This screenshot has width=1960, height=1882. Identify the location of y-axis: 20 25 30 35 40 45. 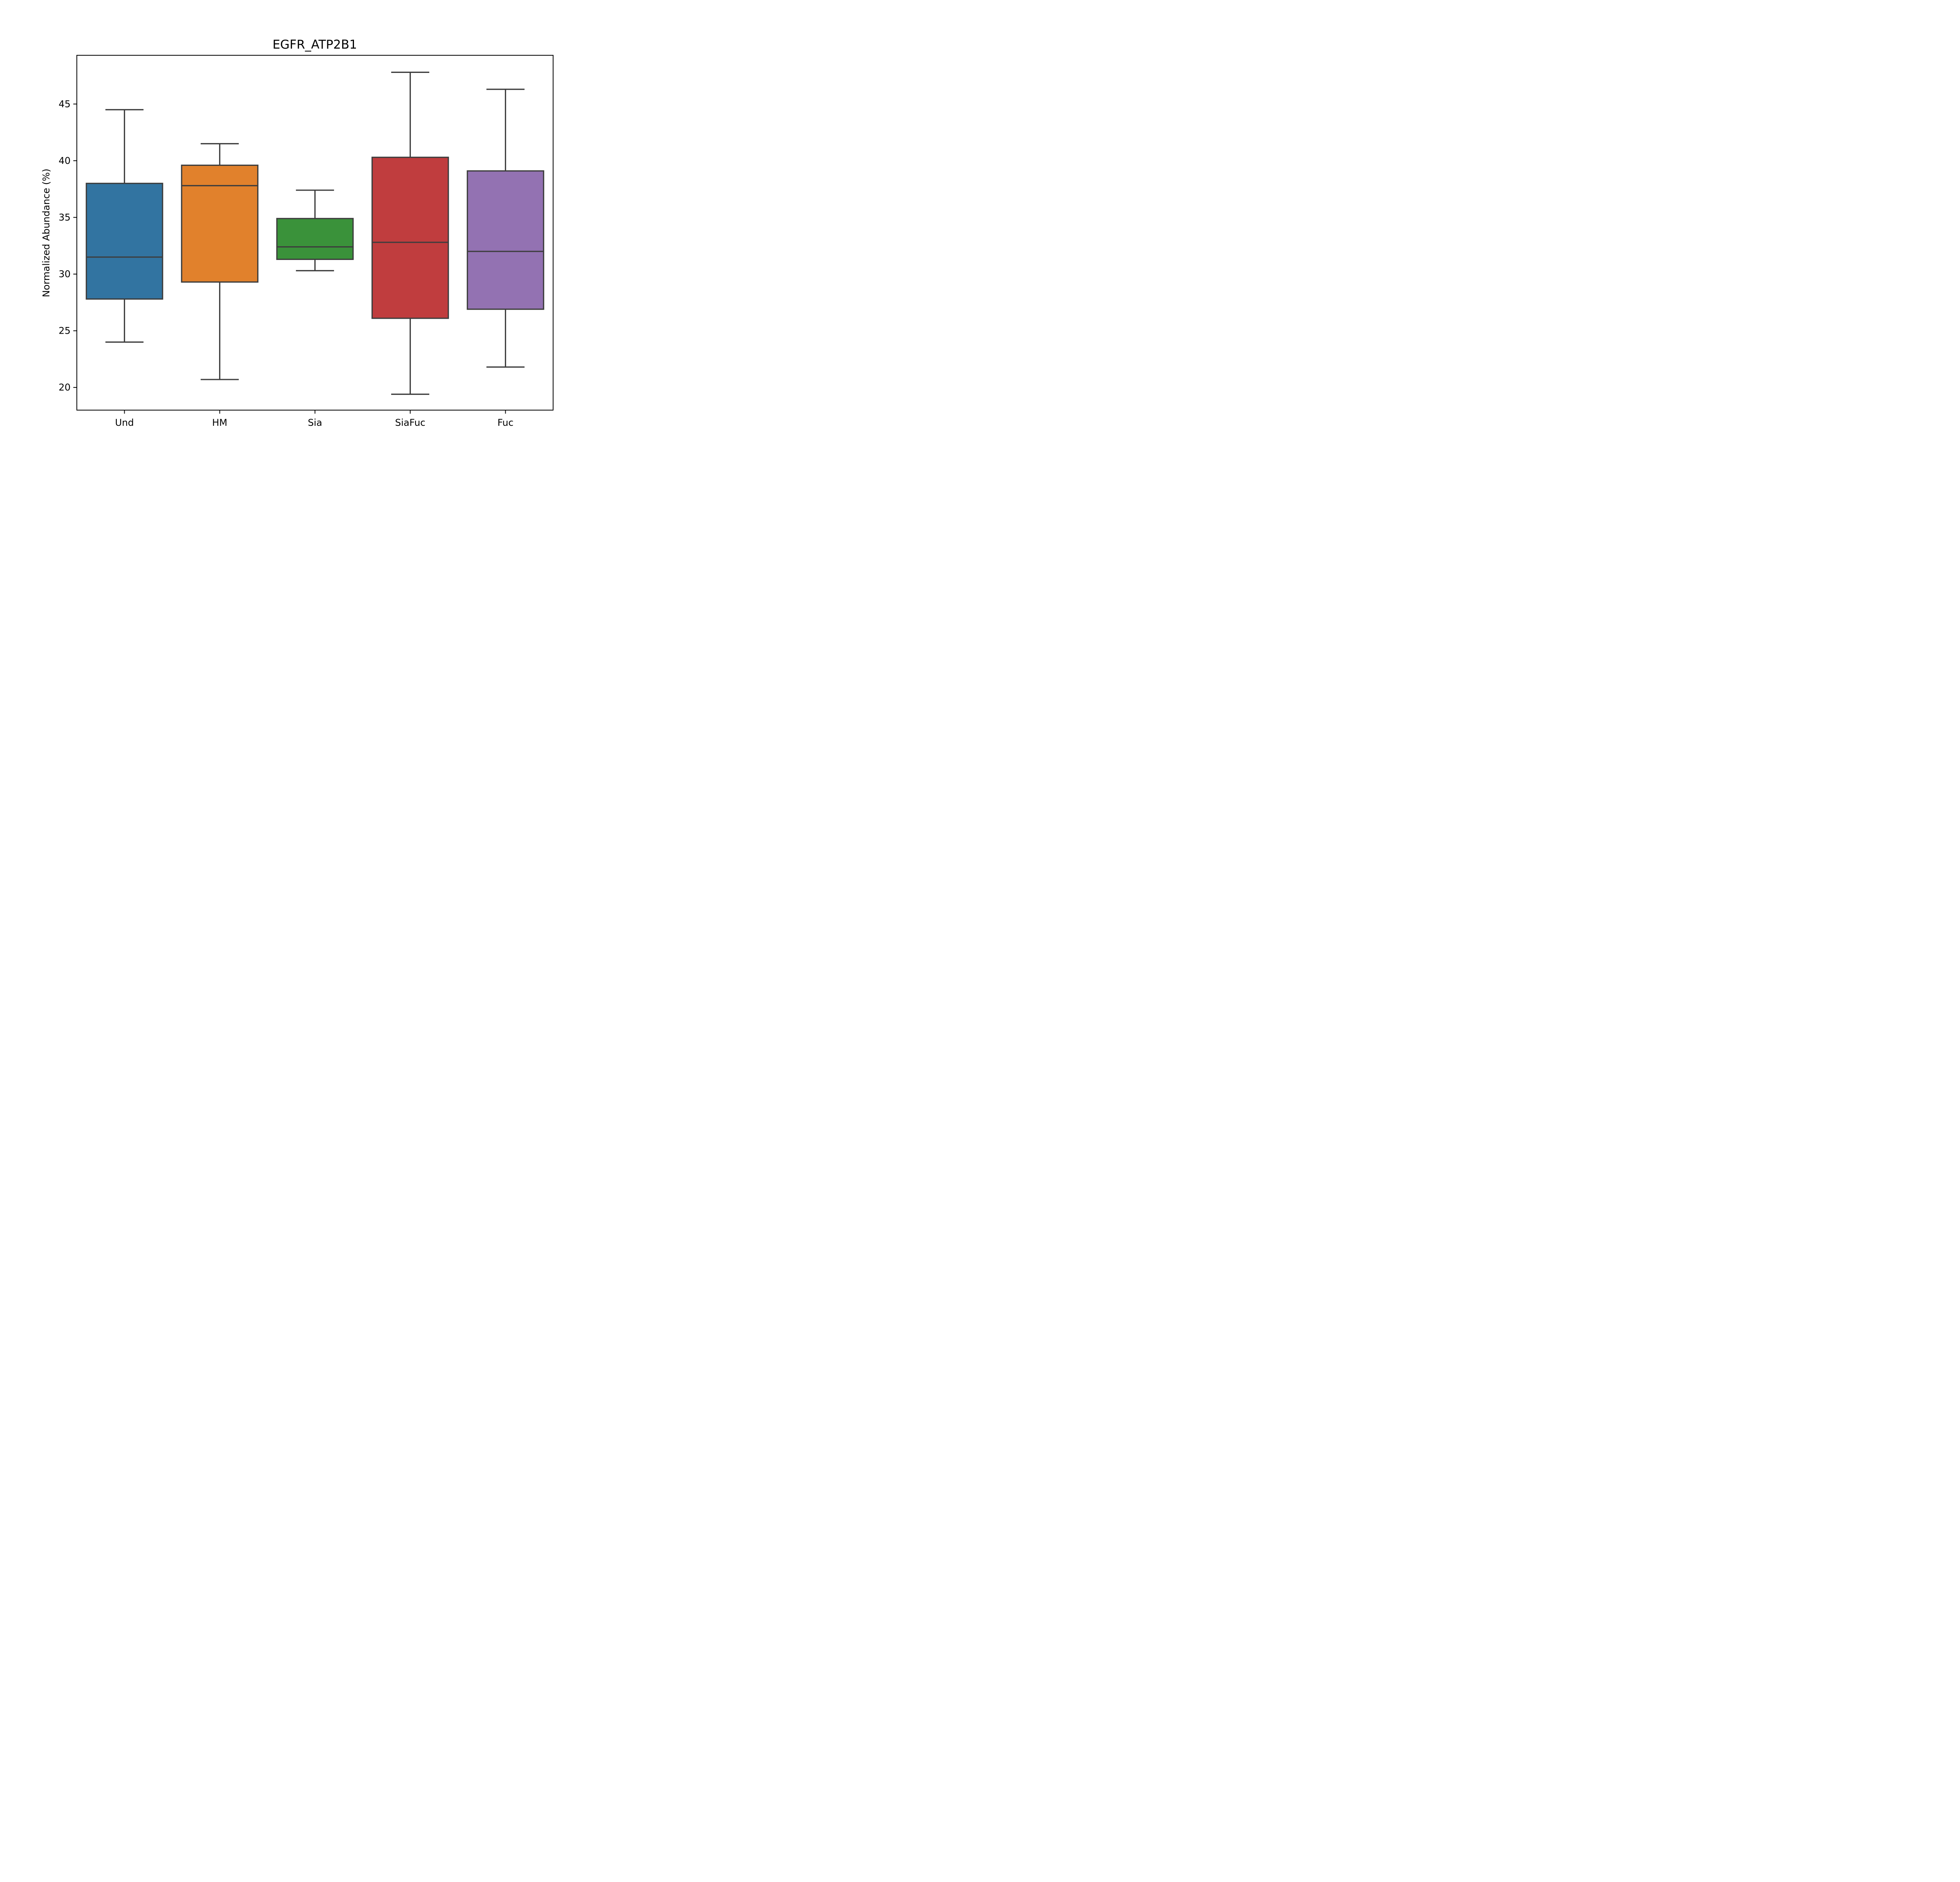
(67, 245).